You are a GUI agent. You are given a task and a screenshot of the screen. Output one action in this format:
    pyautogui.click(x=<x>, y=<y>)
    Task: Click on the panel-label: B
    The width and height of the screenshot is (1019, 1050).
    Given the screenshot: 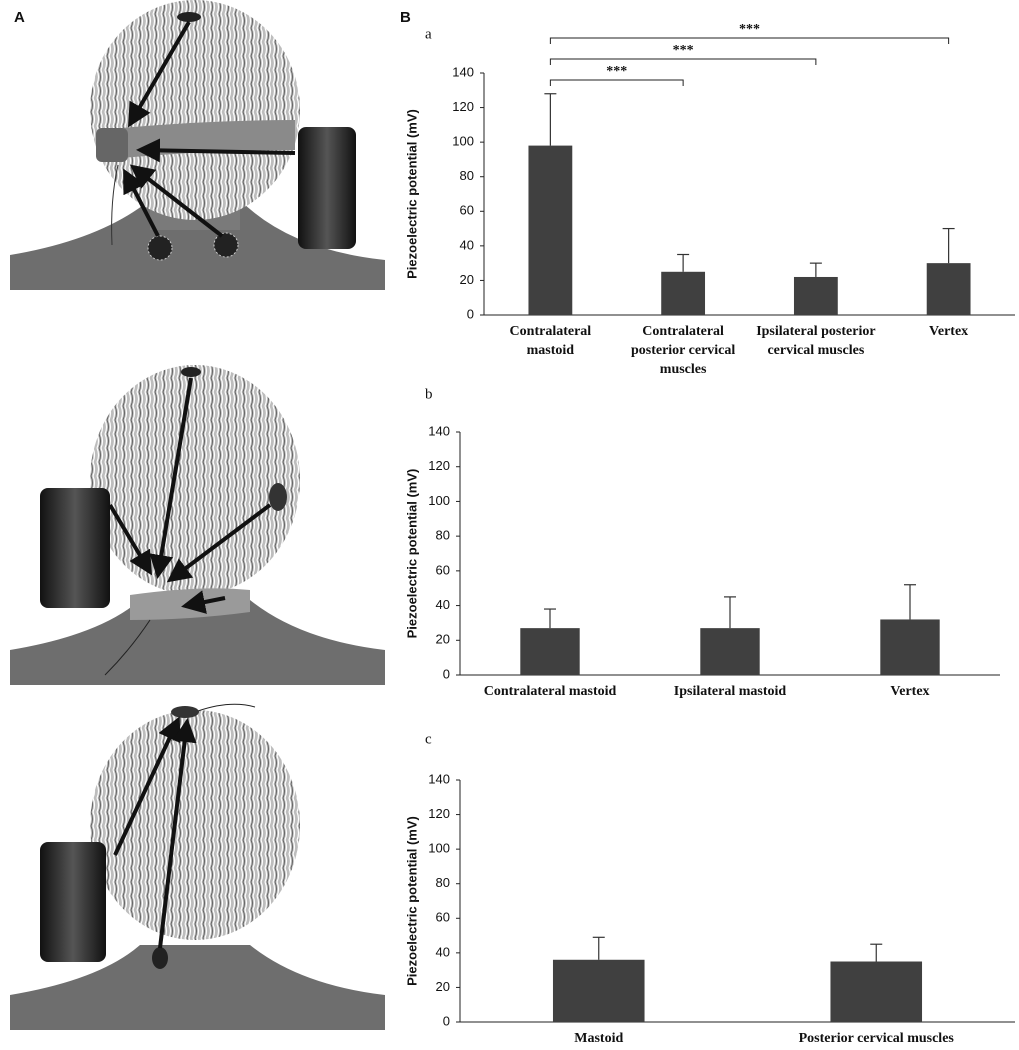 What is the action you would take?
    pyautogui.click(x=405, y=17)
    